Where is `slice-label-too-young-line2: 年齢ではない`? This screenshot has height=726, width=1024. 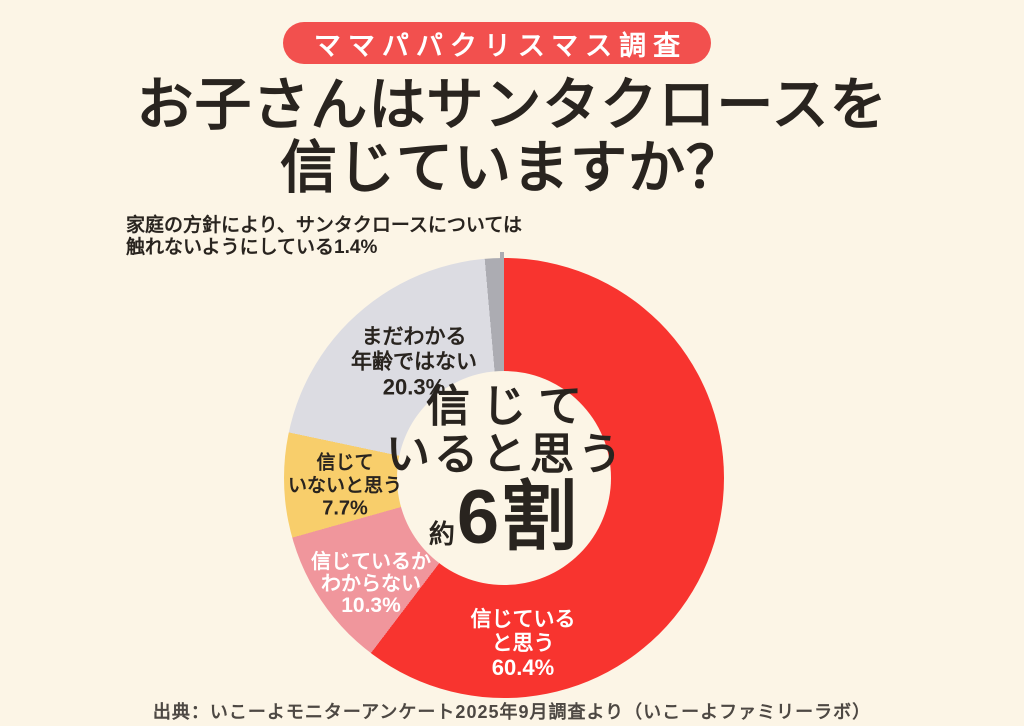 slice-label-too-young-line2: 年齢ではない is located at coordinates (414, 362).